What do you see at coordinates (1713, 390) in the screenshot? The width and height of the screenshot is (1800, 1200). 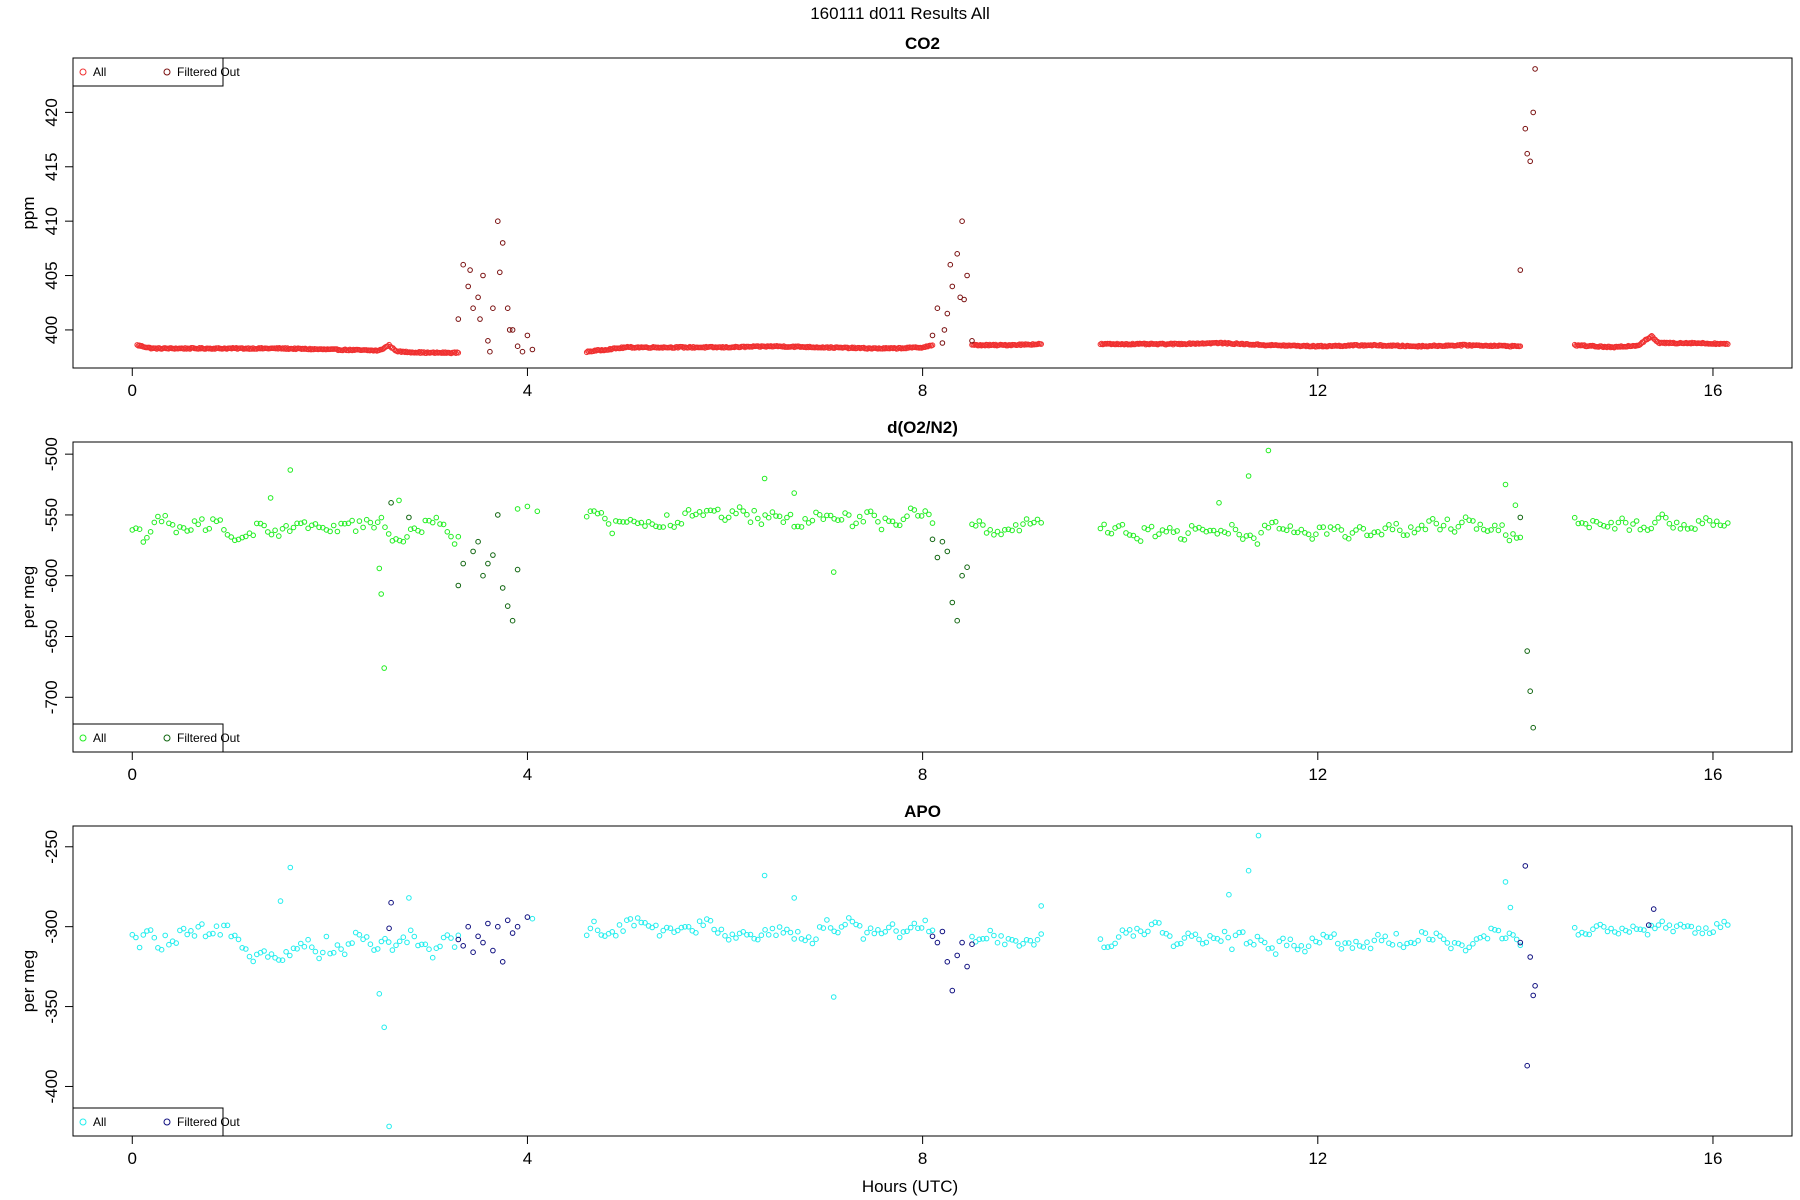 I see `x-tick-label: 16` at bounding box center [1713, 390].